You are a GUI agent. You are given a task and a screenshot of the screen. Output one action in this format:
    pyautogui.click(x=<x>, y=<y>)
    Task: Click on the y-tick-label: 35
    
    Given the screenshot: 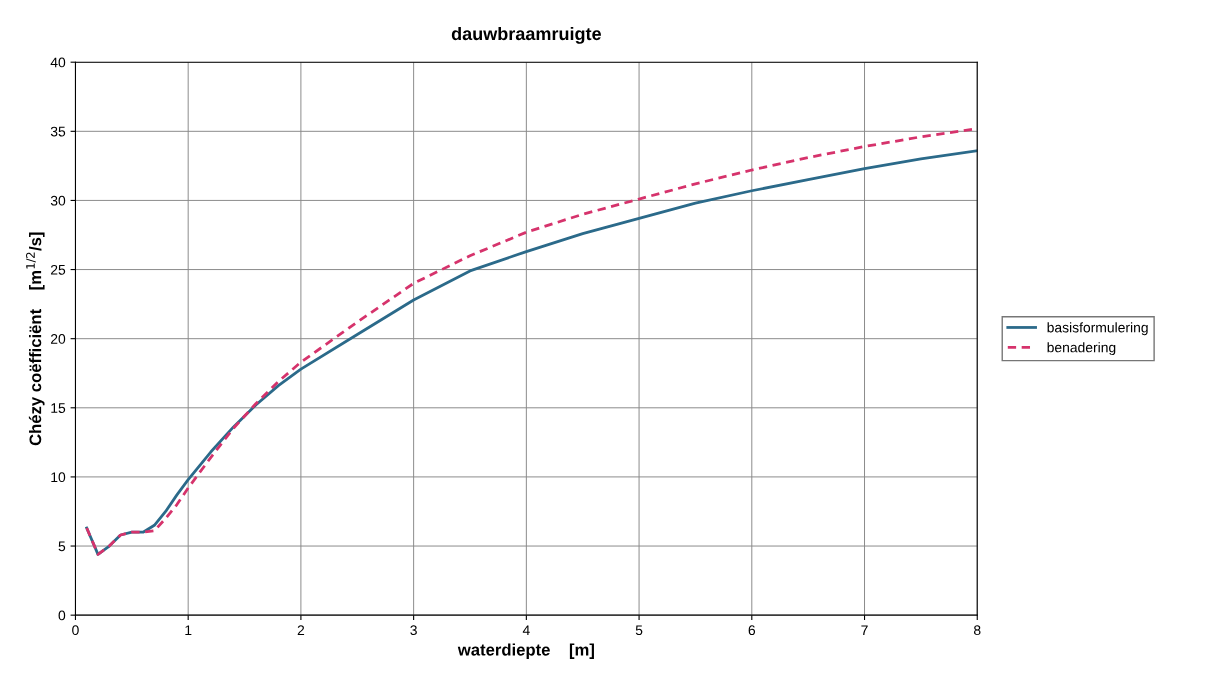 What is the action you would take?
    pyautogui.click(x=58, y=131)
    